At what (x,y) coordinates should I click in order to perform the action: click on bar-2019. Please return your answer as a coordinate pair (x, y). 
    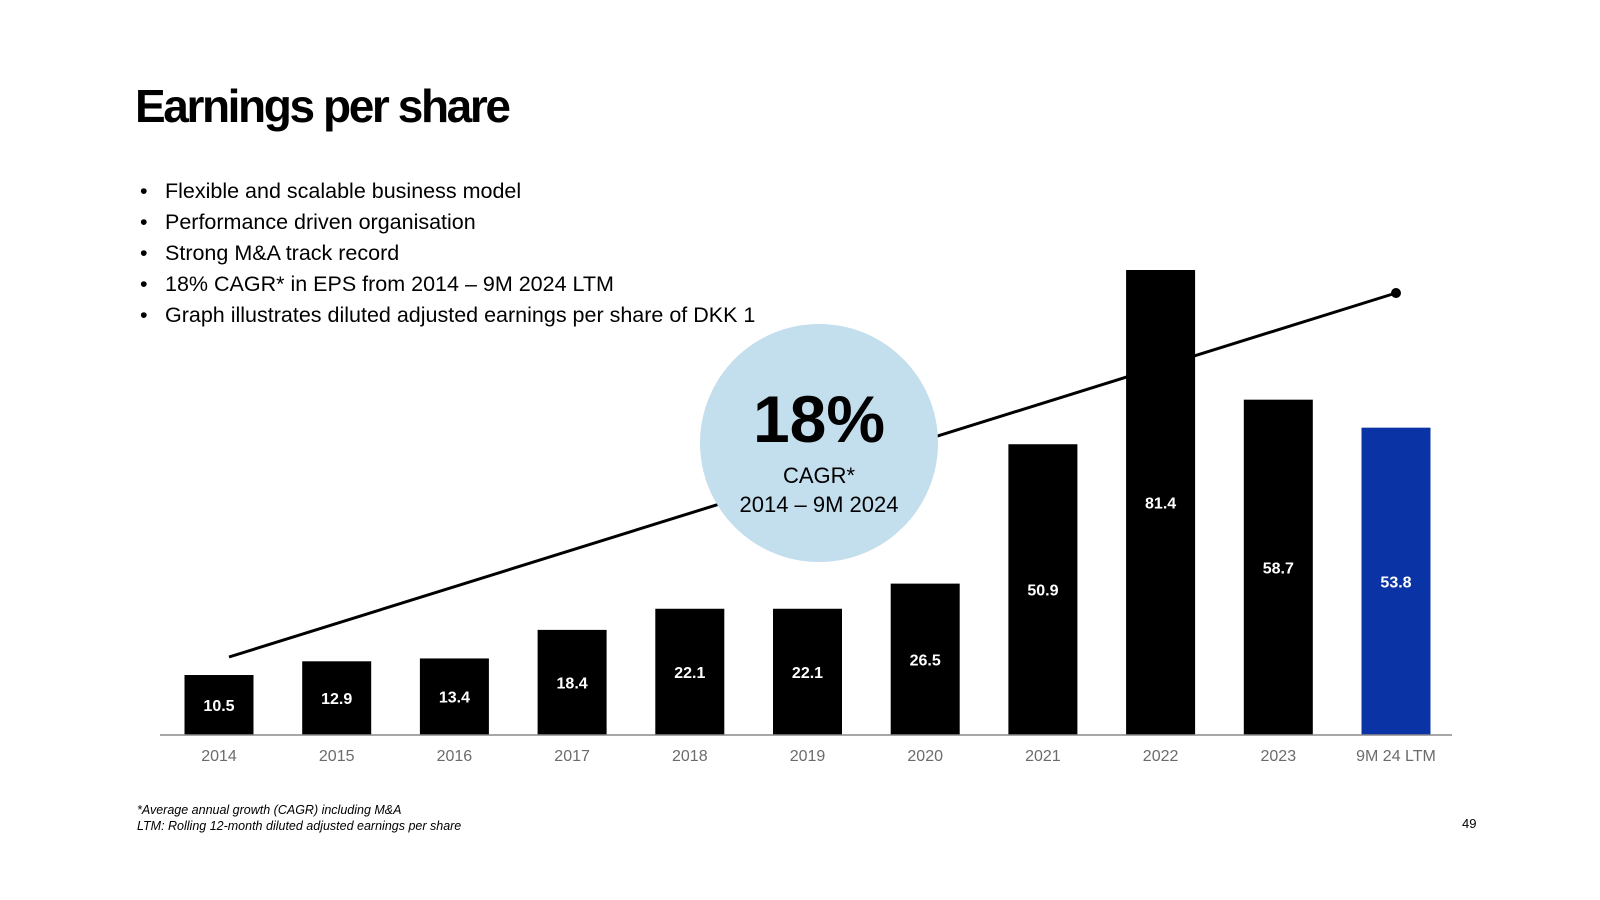
    Looking at the image, I should click on (807, 671).